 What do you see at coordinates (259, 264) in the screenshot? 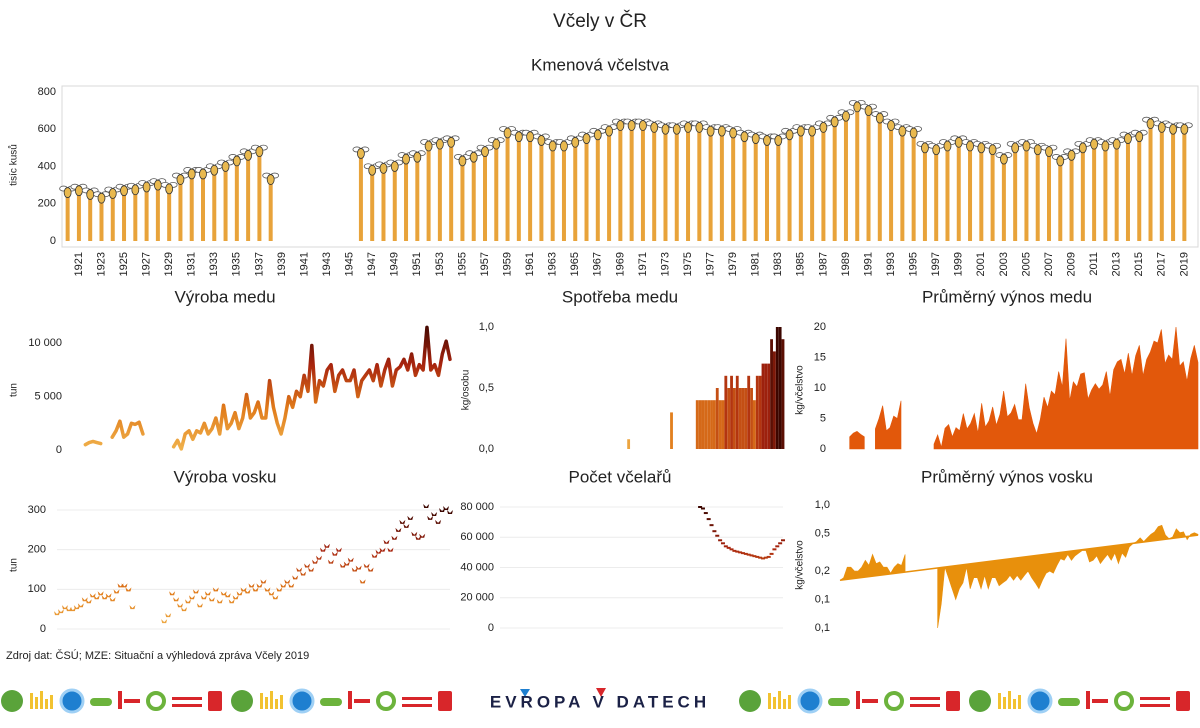
I see `x-tick-label: 1937` at bounding box center [259, 264].